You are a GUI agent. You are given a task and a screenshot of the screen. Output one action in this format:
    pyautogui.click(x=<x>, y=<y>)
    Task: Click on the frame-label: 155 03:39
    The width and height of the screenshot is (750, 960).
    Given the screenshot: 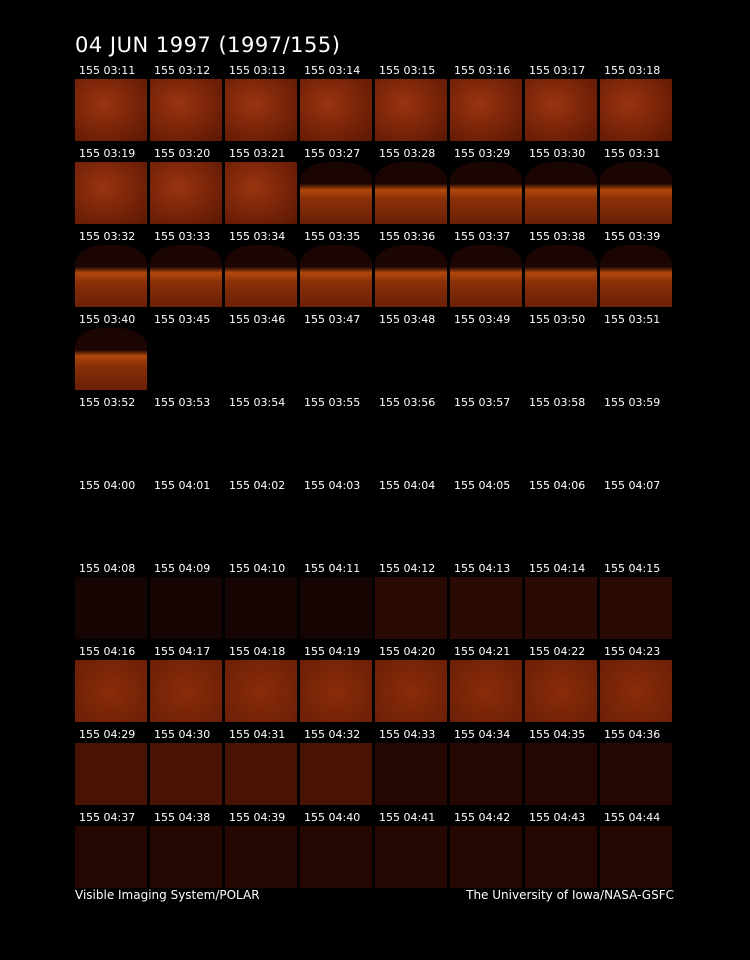 What is the action you would take?
    pyautogui.click(x=632, y=236)
    